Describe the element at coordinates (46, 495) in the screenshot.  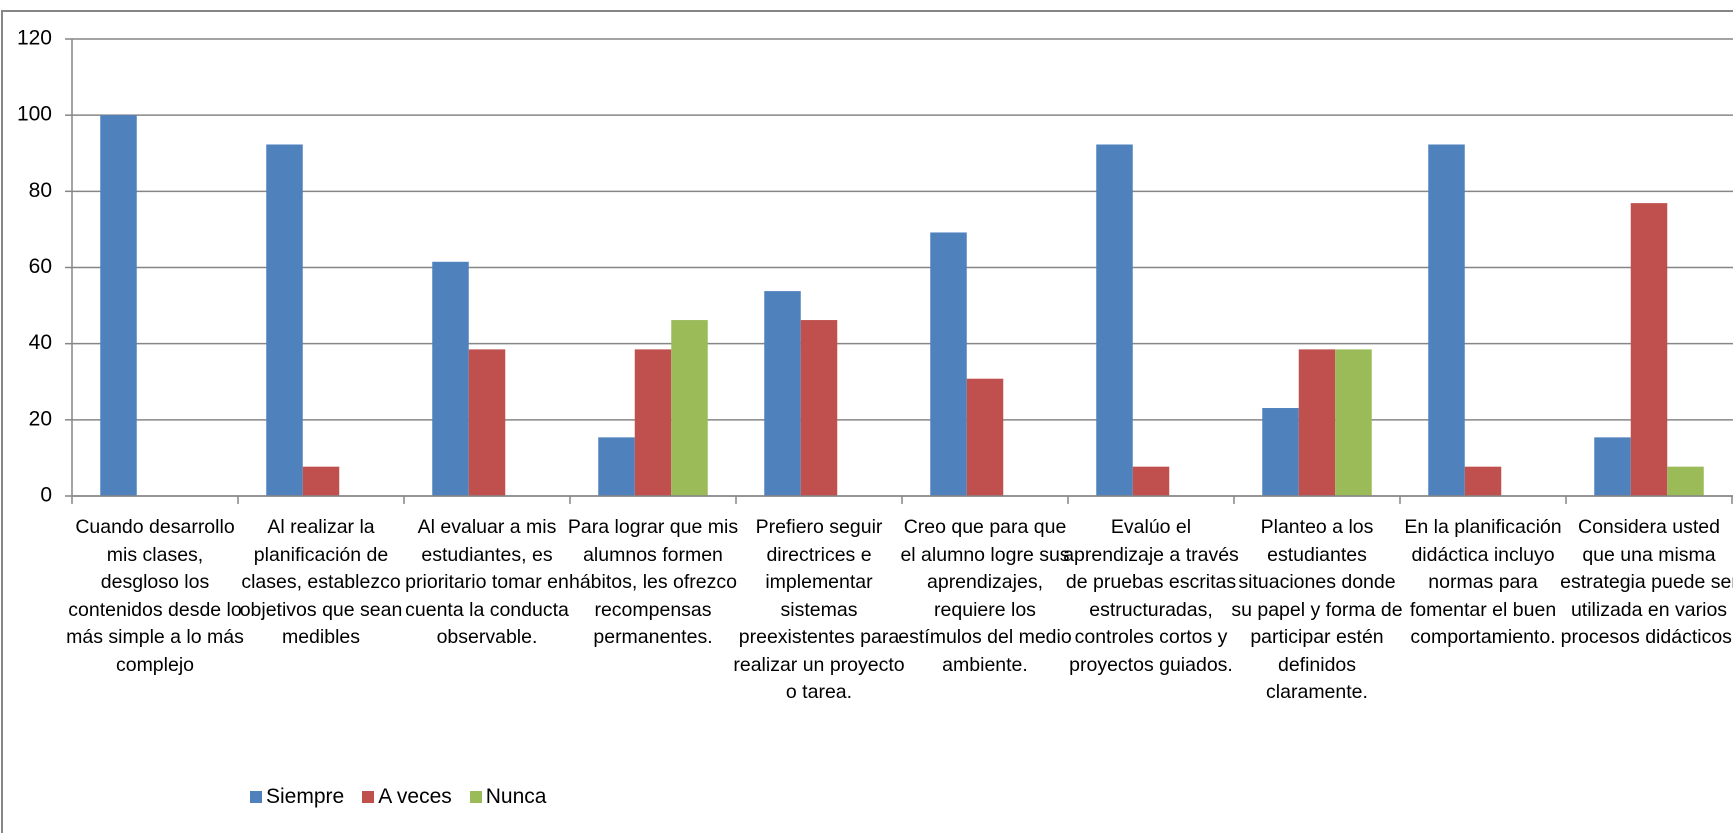
I see `y-tick-label: 0` at that location.